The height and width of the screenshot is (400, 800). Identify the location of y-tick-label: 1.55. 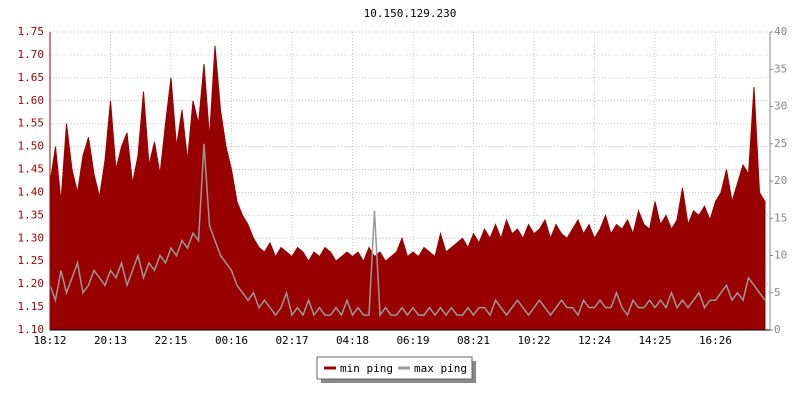
(31, 123).